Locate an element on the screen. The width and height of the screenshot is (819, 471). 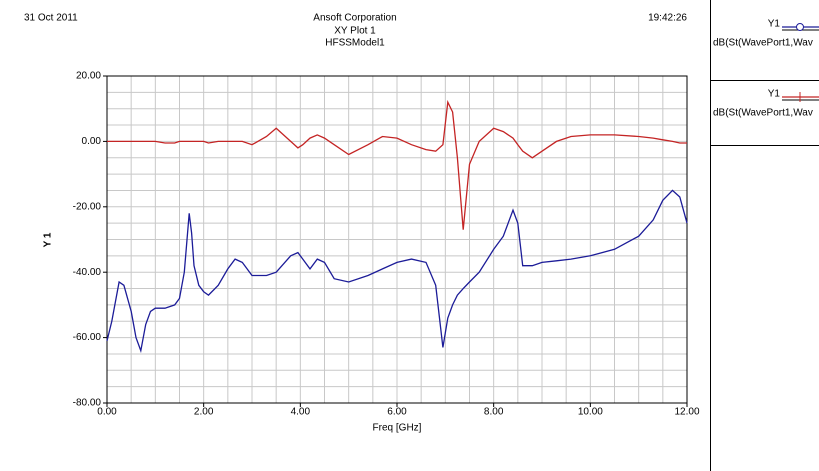
date: 31 Oct 2011 is located at coordinates (51, 18).